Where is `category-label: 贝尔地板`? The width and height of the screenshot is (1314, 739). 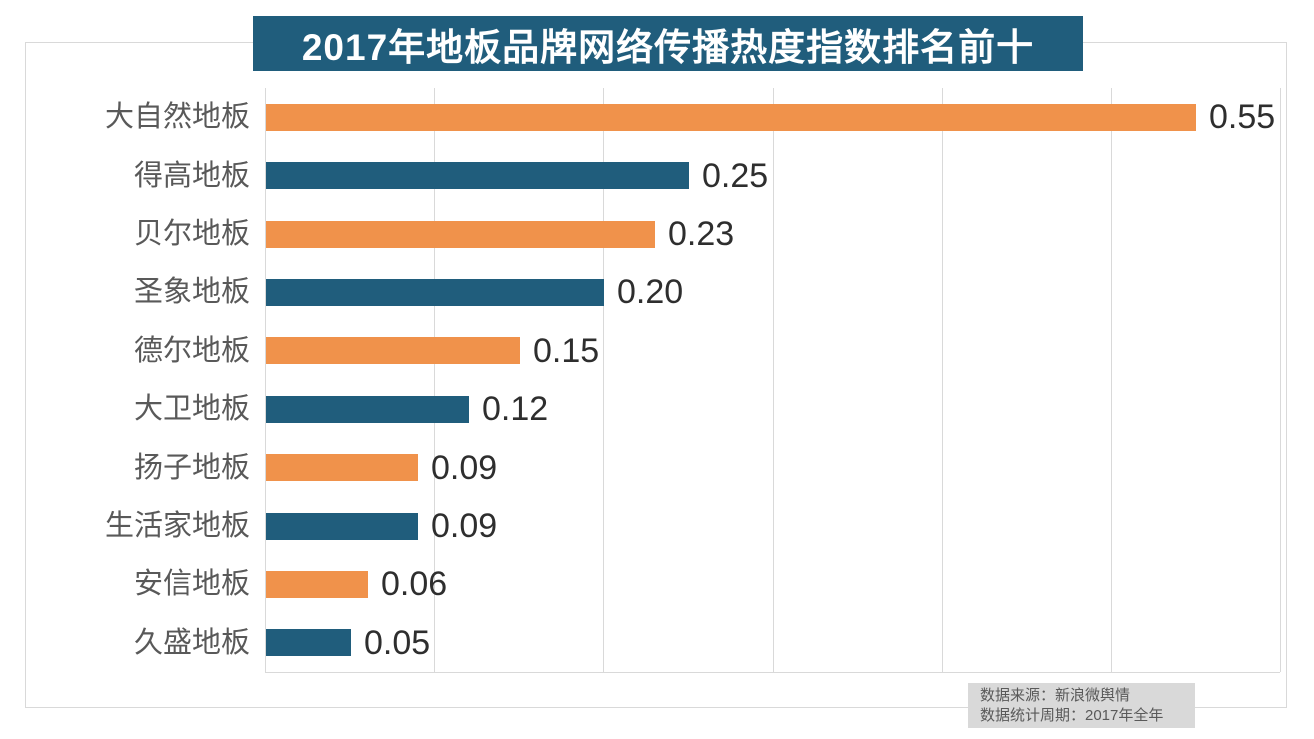 category-label: 贝尔地板 is located at coordinates (191, 234).